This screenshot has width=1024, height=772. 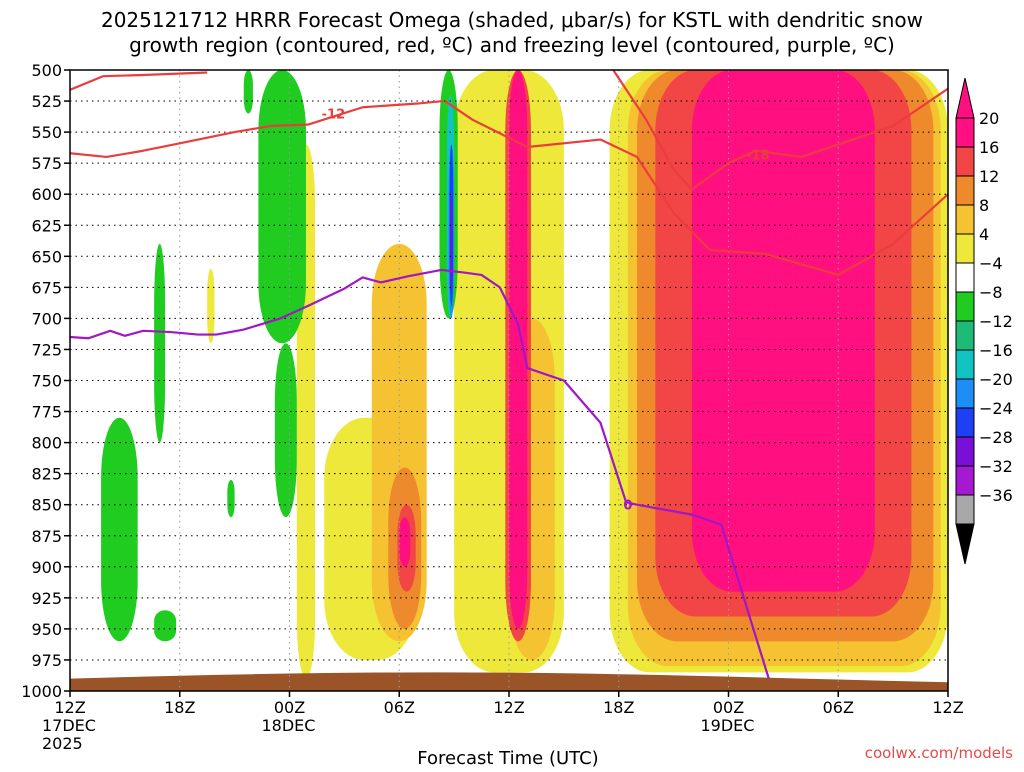 What do you see at coordinates (69, 725) in the screenshot?
I see `x-tick-label-0-1: 17DEC` at bounding box center [69, 725].